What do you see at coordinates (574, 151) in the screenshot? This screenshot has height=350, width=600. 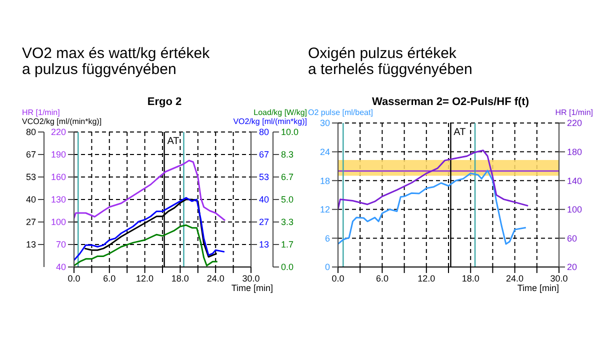 I see `y2-tick-label: 180` at bounding box center [574, 151].